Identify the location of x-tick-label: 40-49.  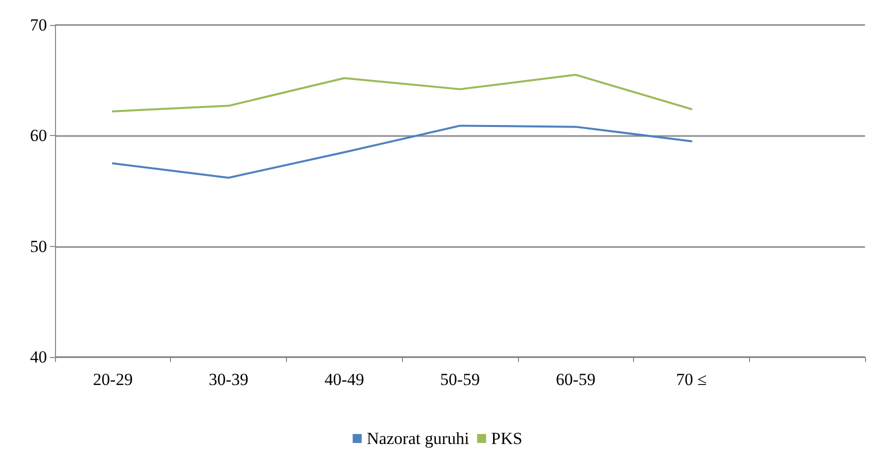
(344, 379).